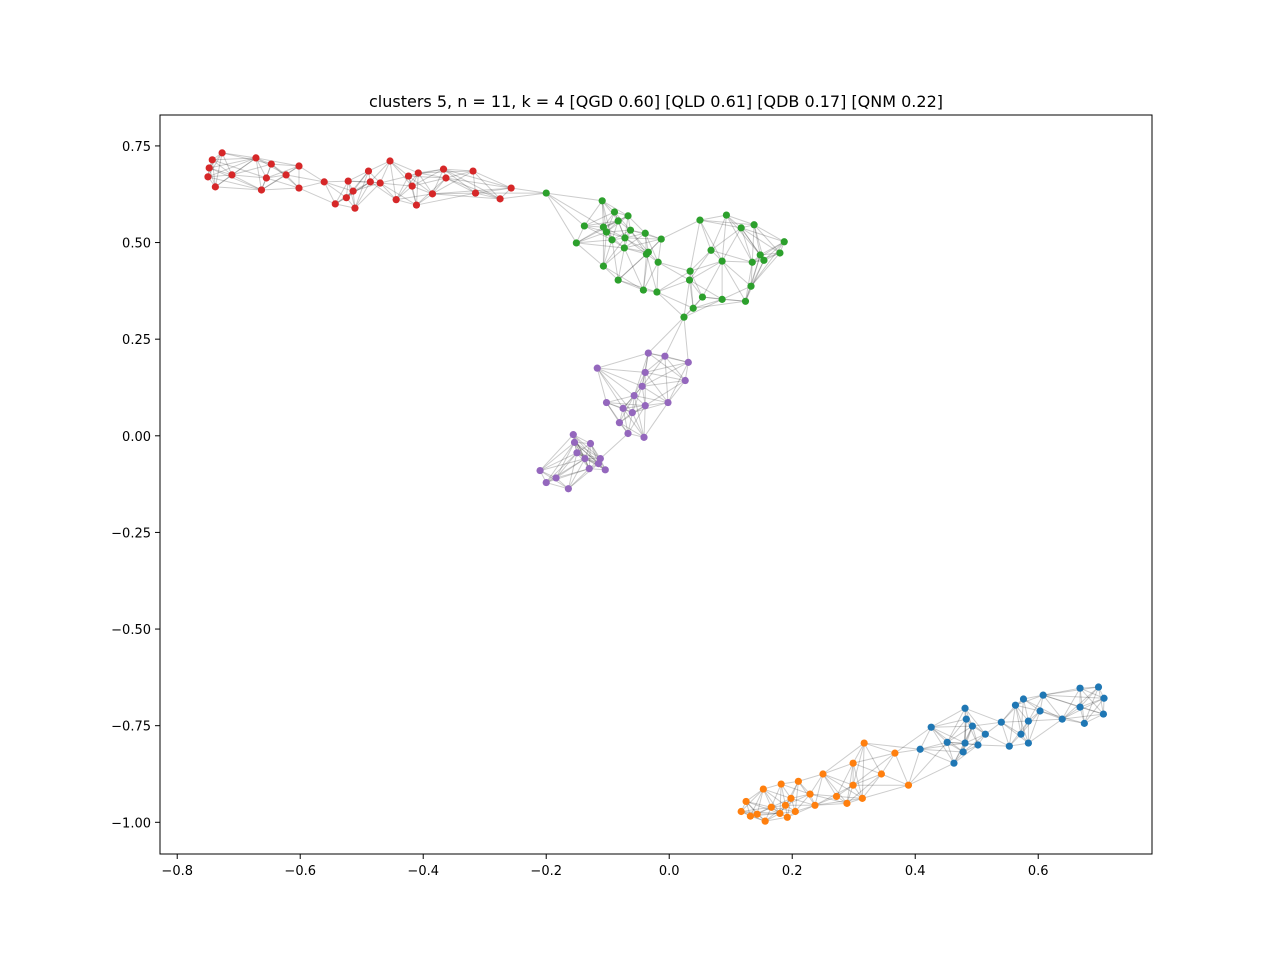  What do you see at coordinates (136, 437) in the screenshot?
I see `y-tick-label: 0.00` at bounding box center [136, 437].